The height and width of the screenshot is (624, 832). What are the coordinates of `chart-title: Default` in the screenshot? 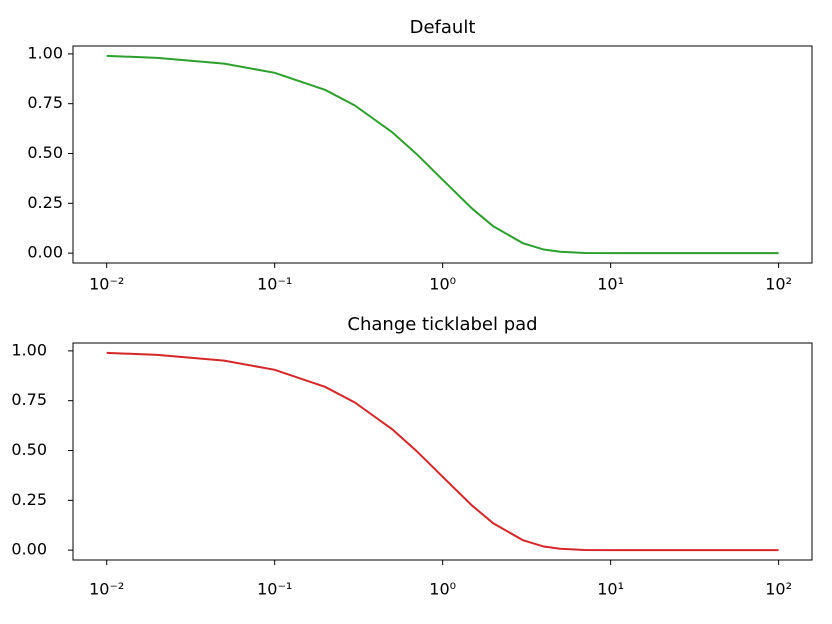 It's located at (443, 27).